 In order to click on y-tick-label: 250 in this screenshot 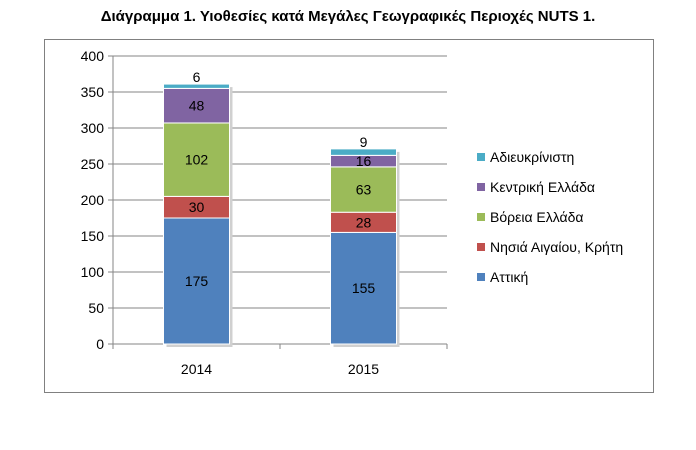, I will do `click(93, 164)`.